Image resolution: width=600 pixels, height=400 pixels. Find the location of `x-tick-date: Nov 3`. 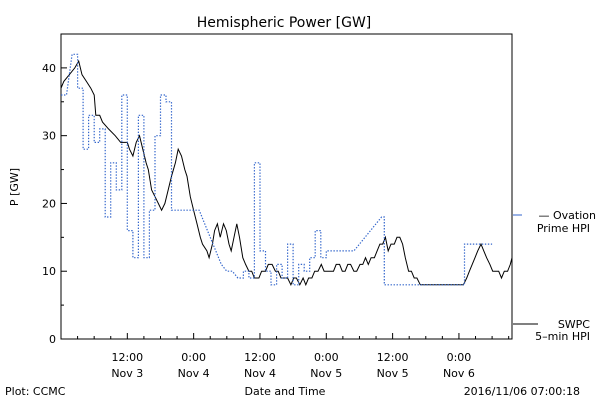

x-tick-date: Nov 3 is located at coordinates (127, 373).